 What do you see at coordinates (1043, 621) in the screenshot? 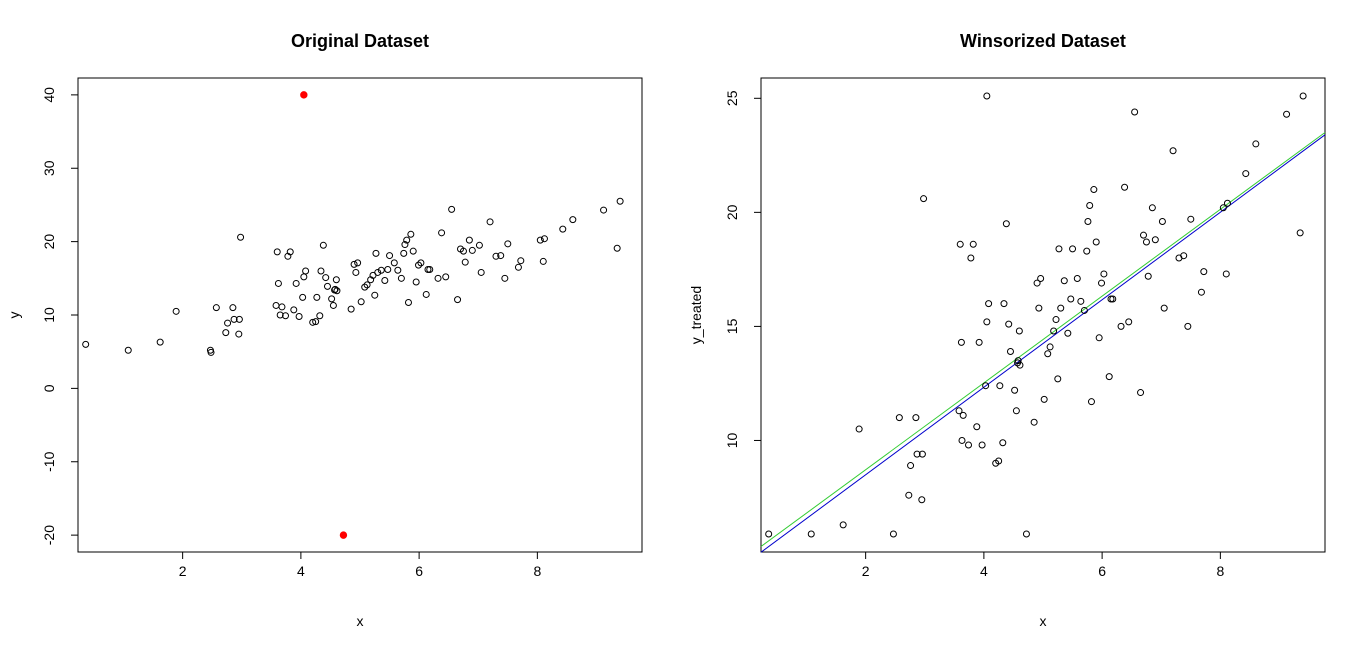
I see `x-axis-label: x` at bounding box center [1043, 621].